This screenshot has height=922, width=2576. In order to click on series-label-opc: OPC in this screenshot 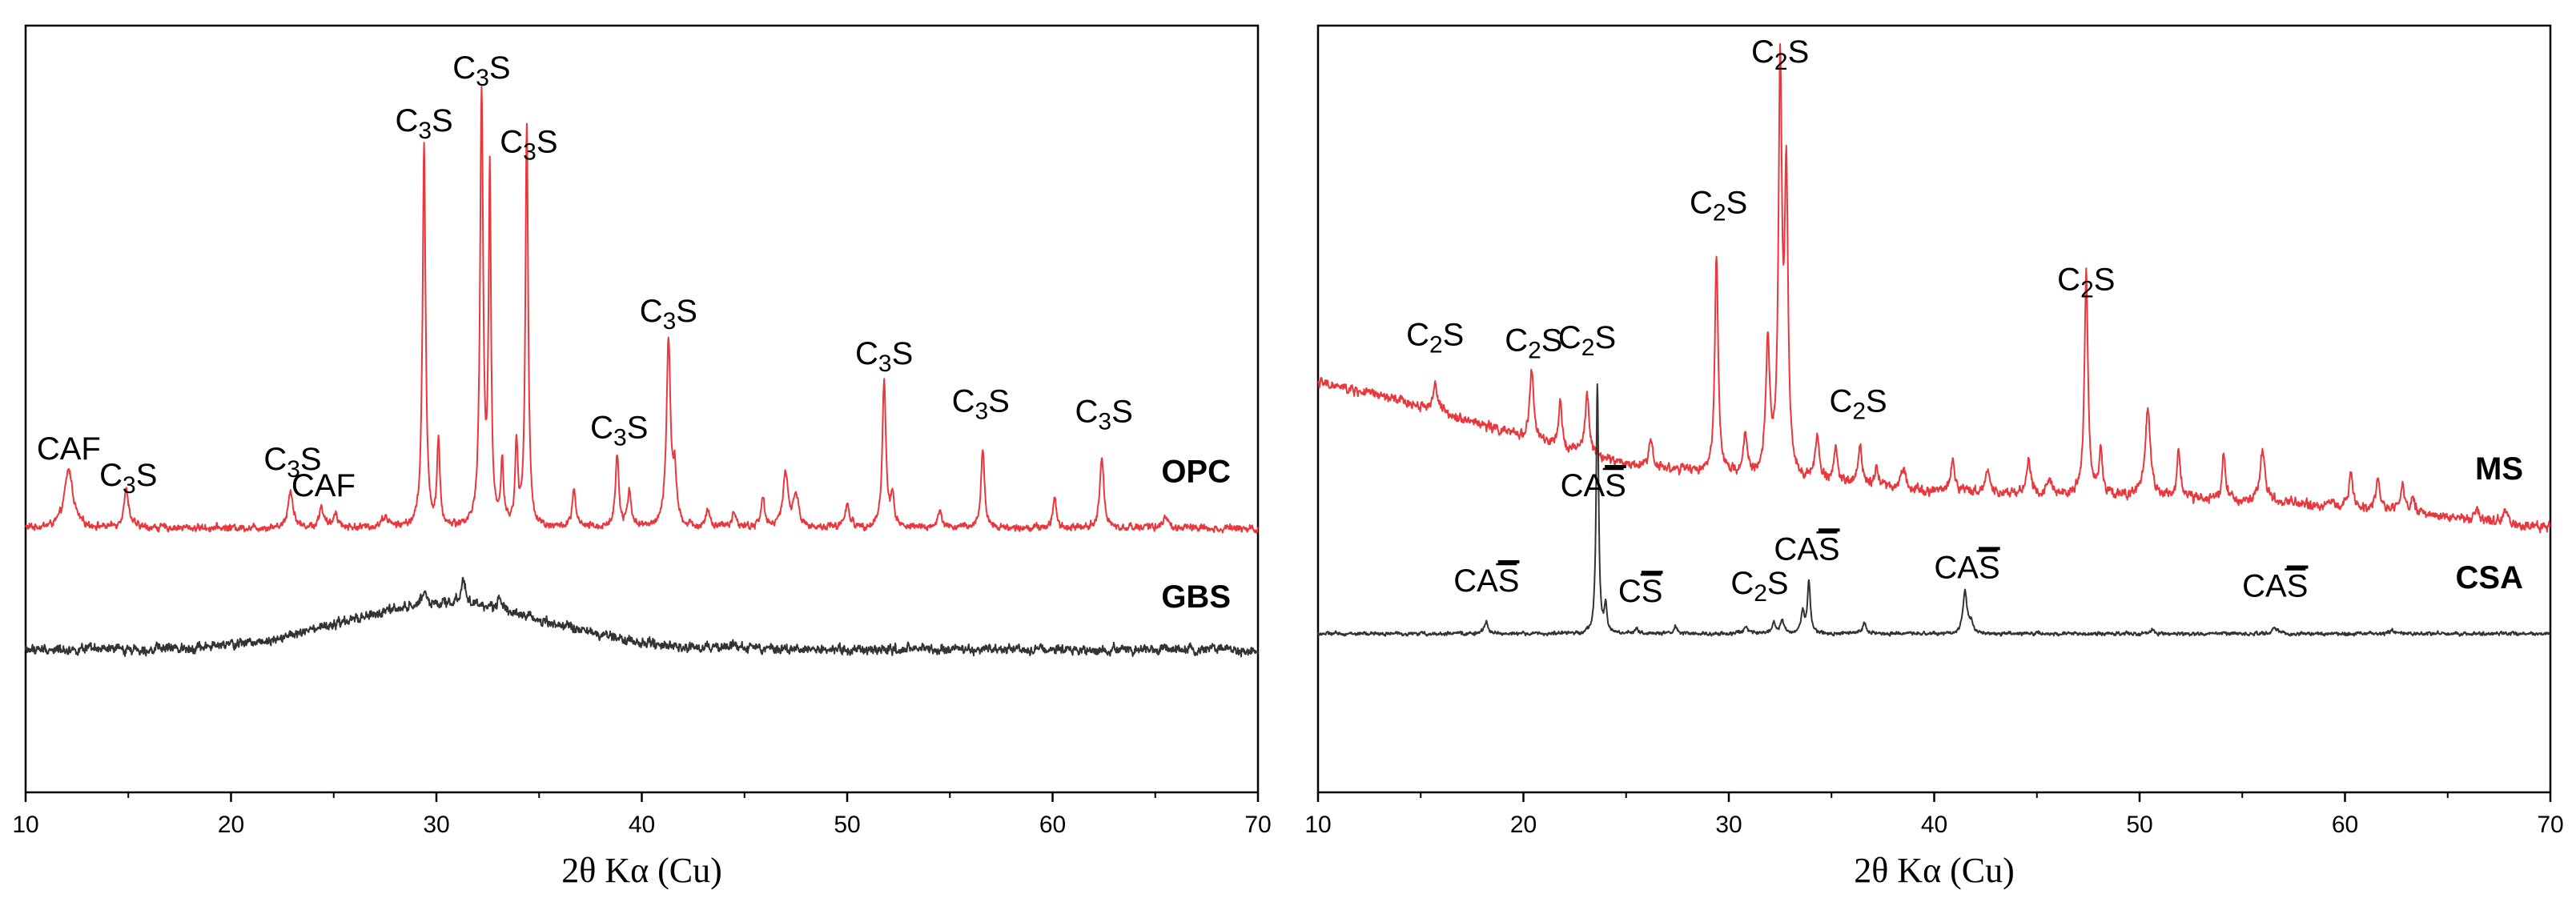, I will do `click(1196, 471)`.